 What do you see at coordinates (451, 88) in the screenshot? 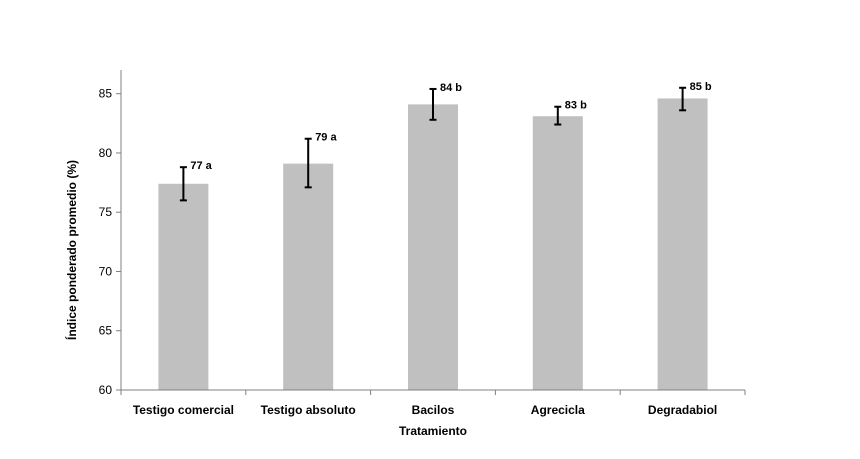
I see `data-label: 84 b` at bounding box center [451, 88].